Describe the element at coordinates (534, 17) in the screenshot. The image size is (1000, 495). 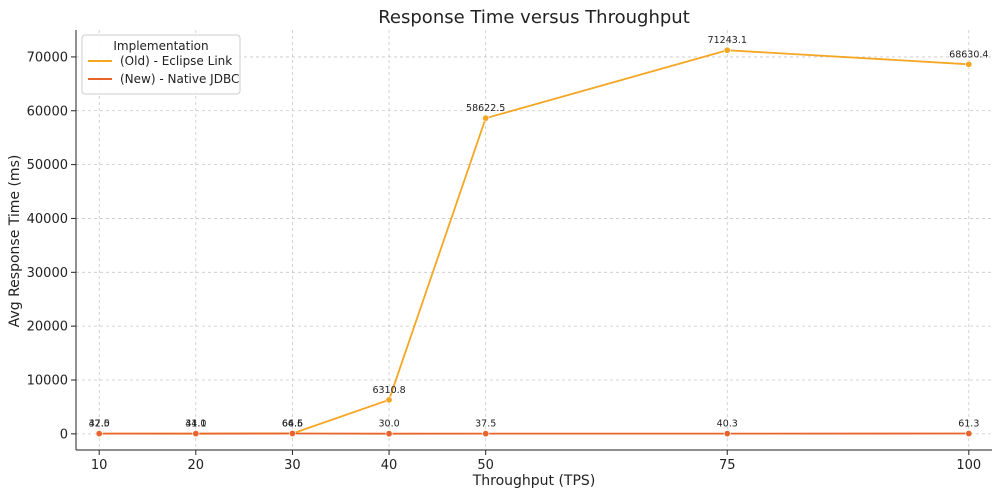
I see `chart-title: Response Time versus Throughput` at that location.